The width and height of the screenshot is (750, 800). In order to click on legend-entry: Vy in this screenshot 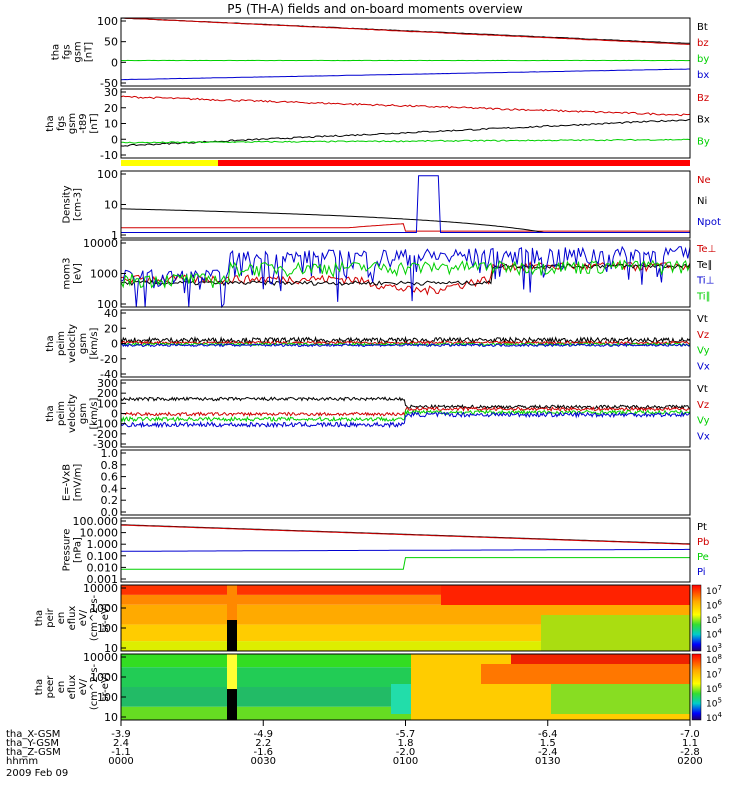, I will do `click(703, 421)`.